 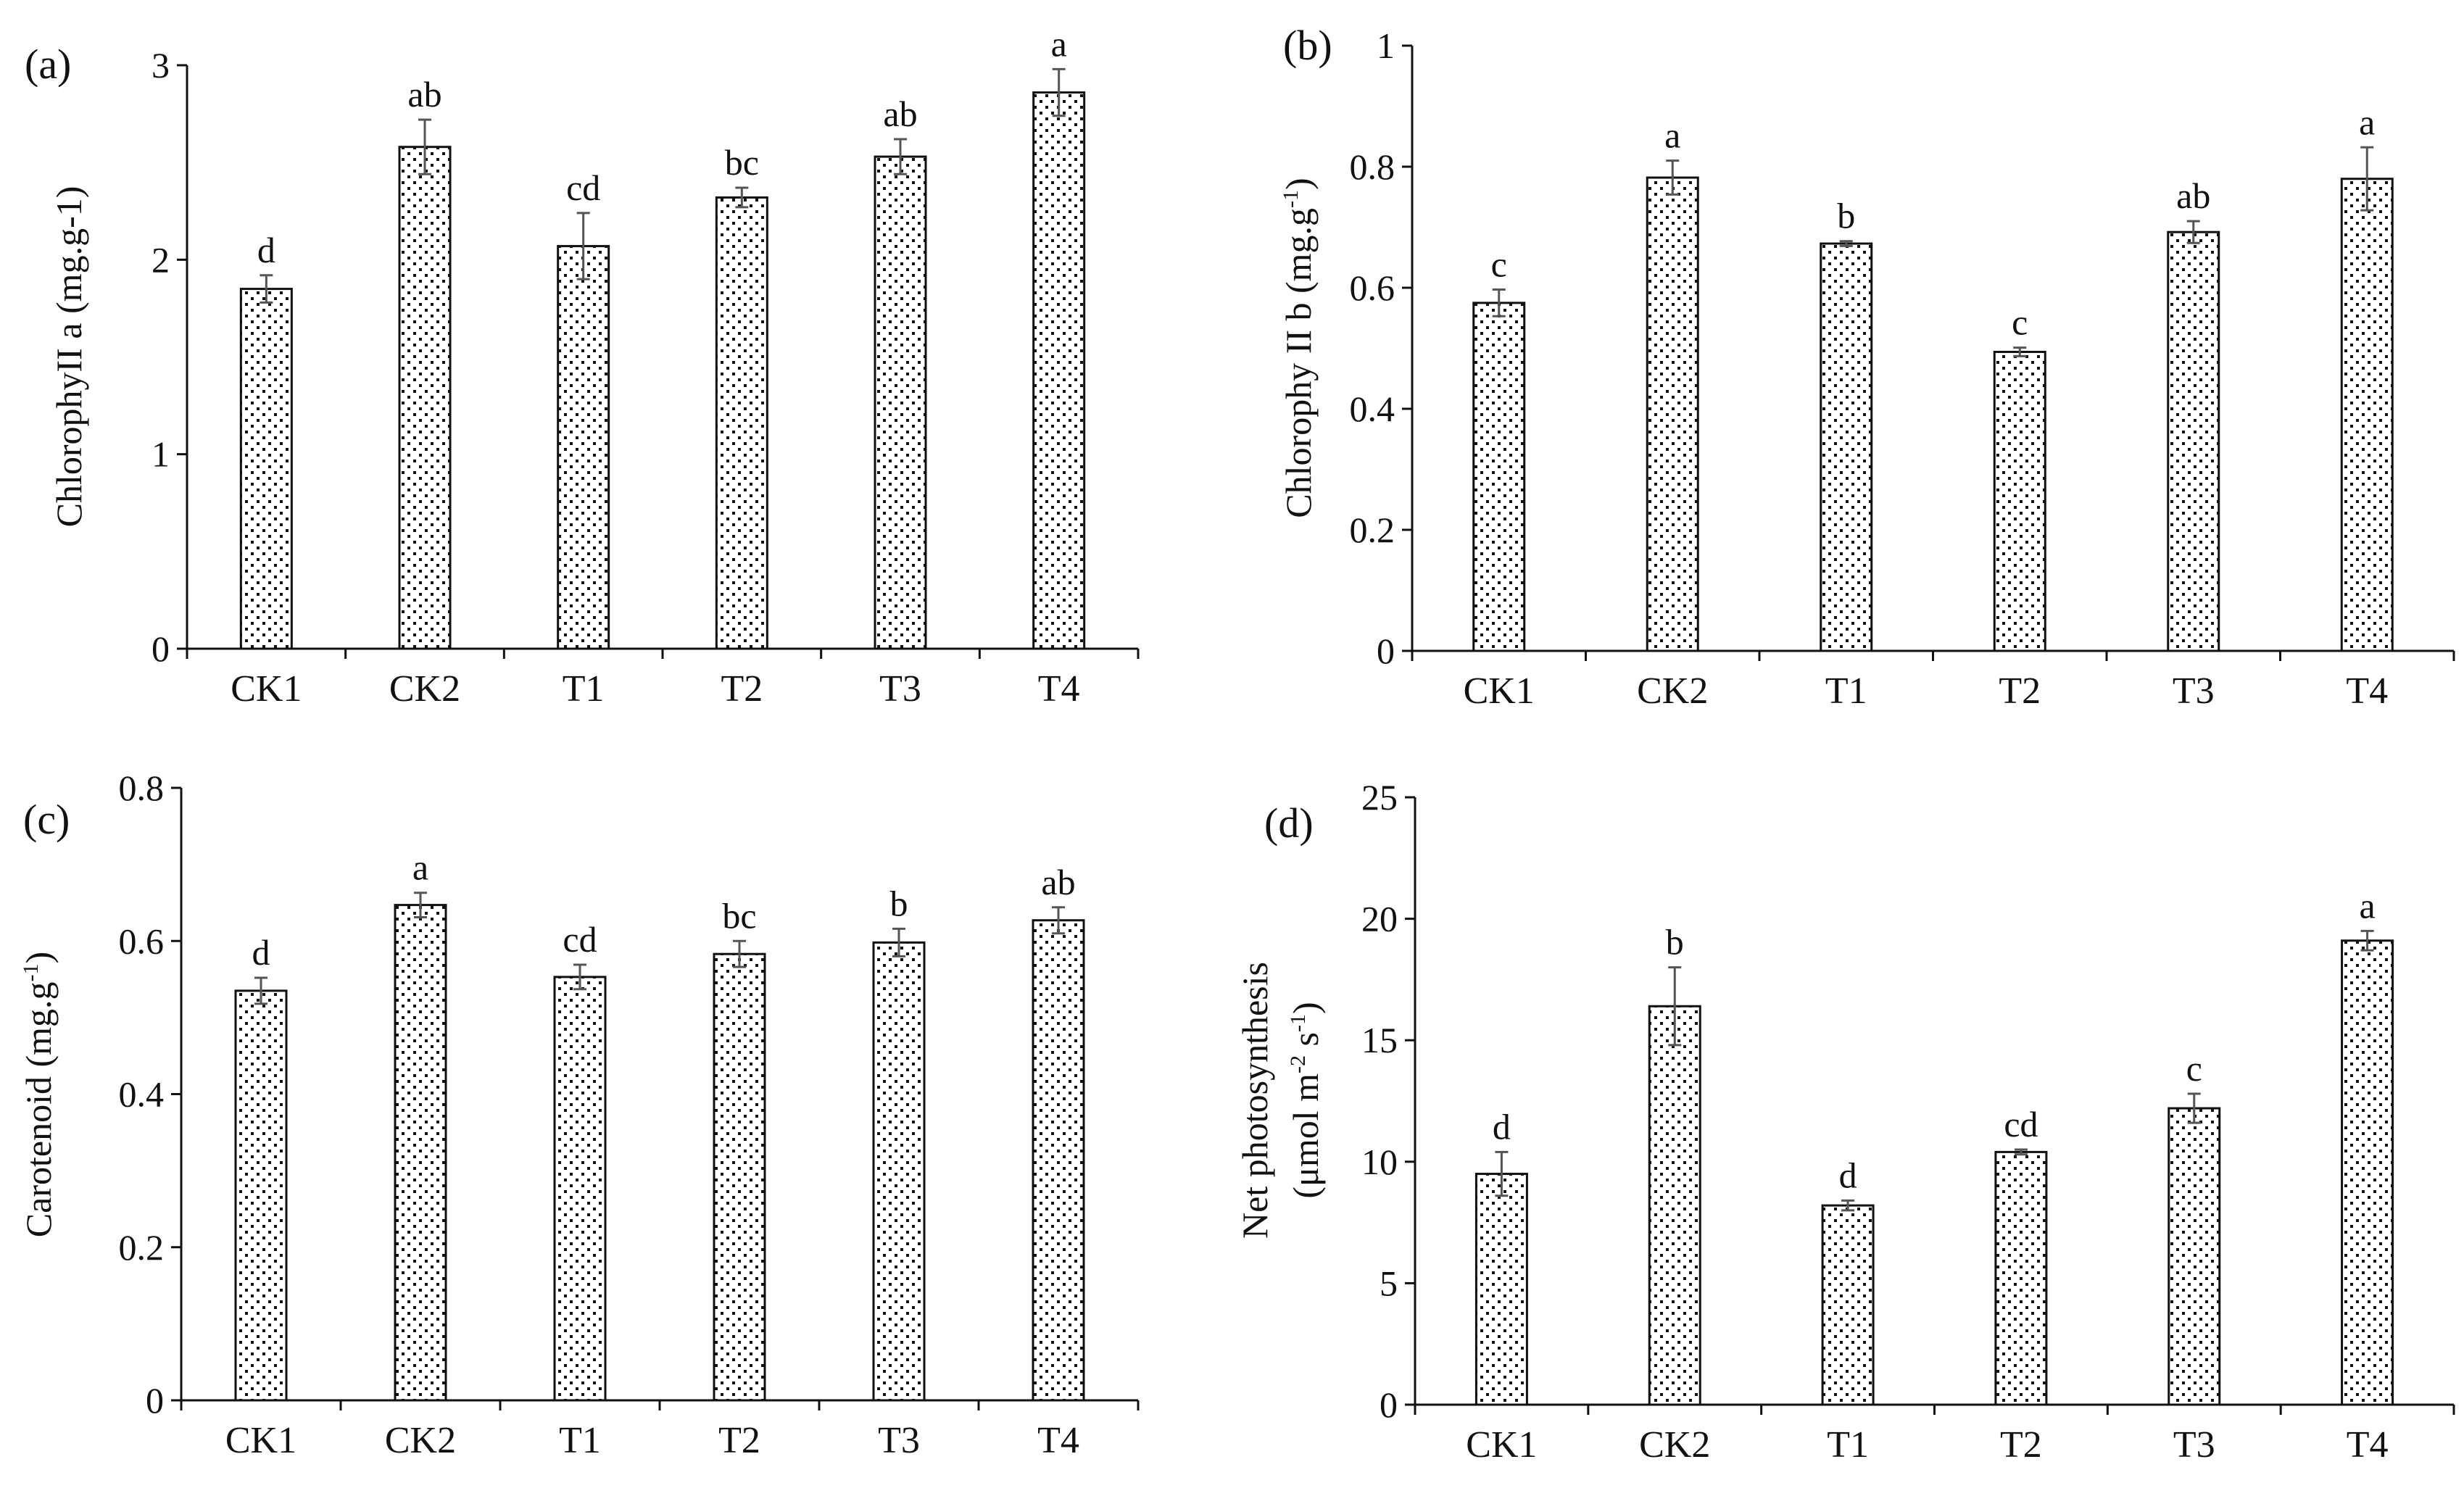 I want to click on y-tick-label: 10, so click(x=1380, y=1162).